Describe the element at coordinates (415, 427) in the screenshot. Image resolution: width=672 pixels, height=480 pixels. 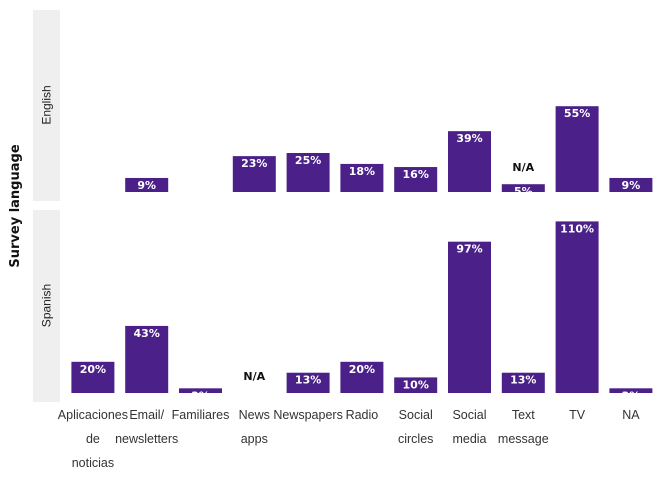
I see `x-tick-label: Social circles` at that location.